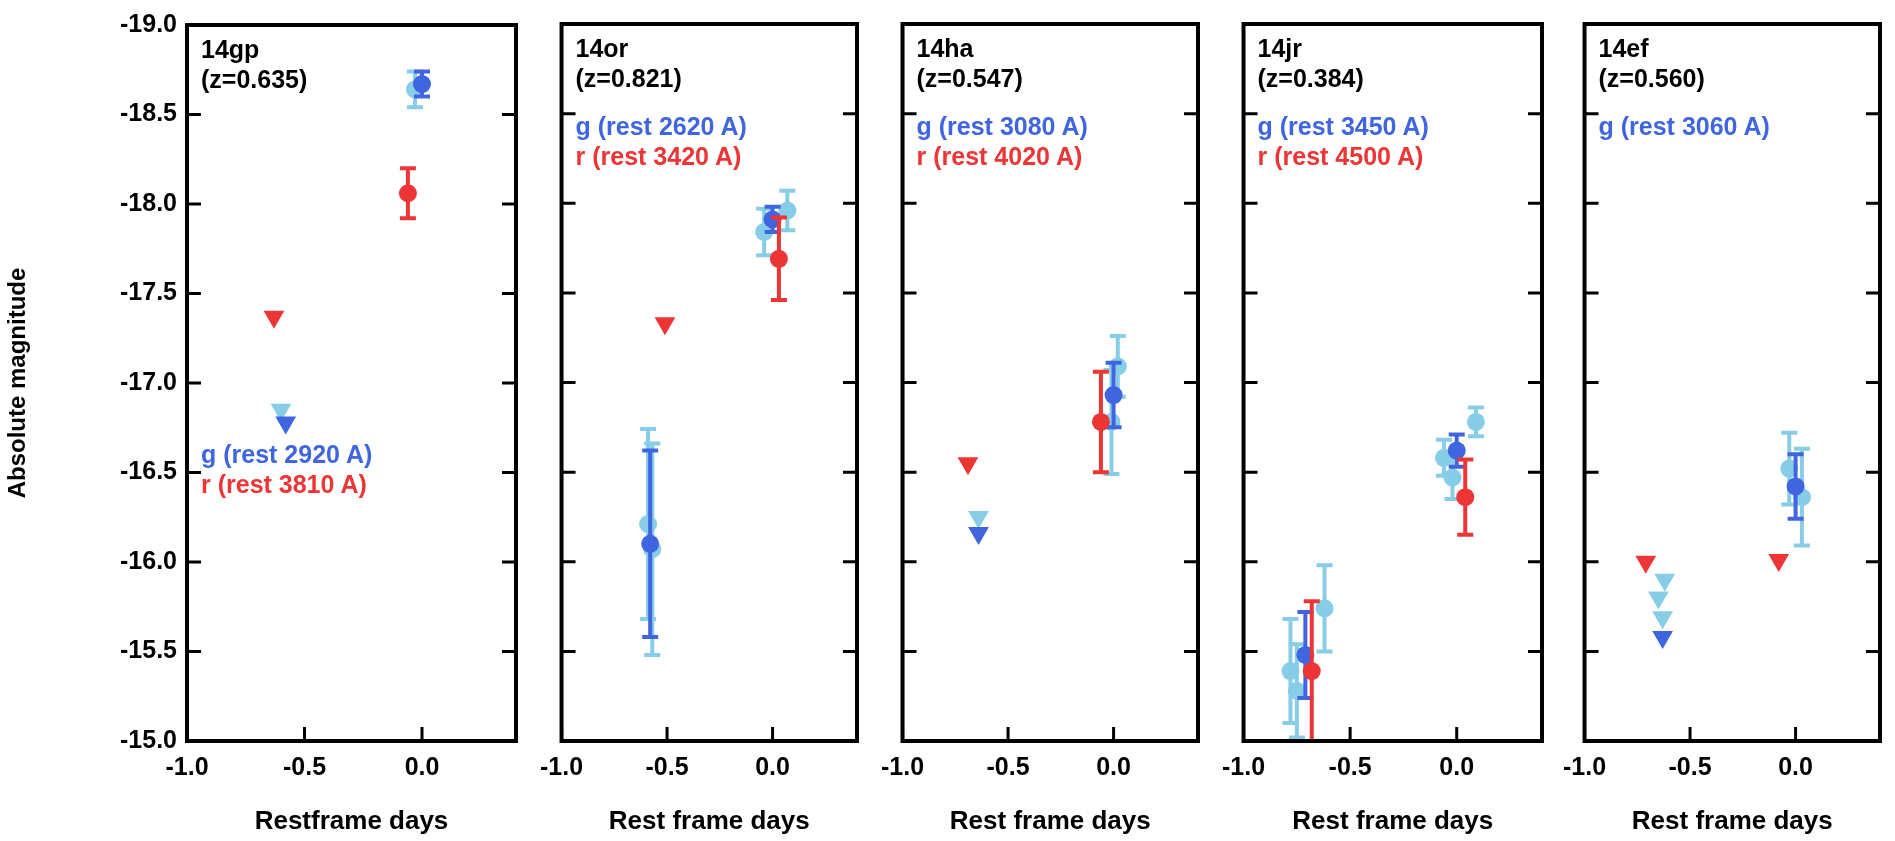  I want to click on text: r (rest 4020 A), so click(999, 156).